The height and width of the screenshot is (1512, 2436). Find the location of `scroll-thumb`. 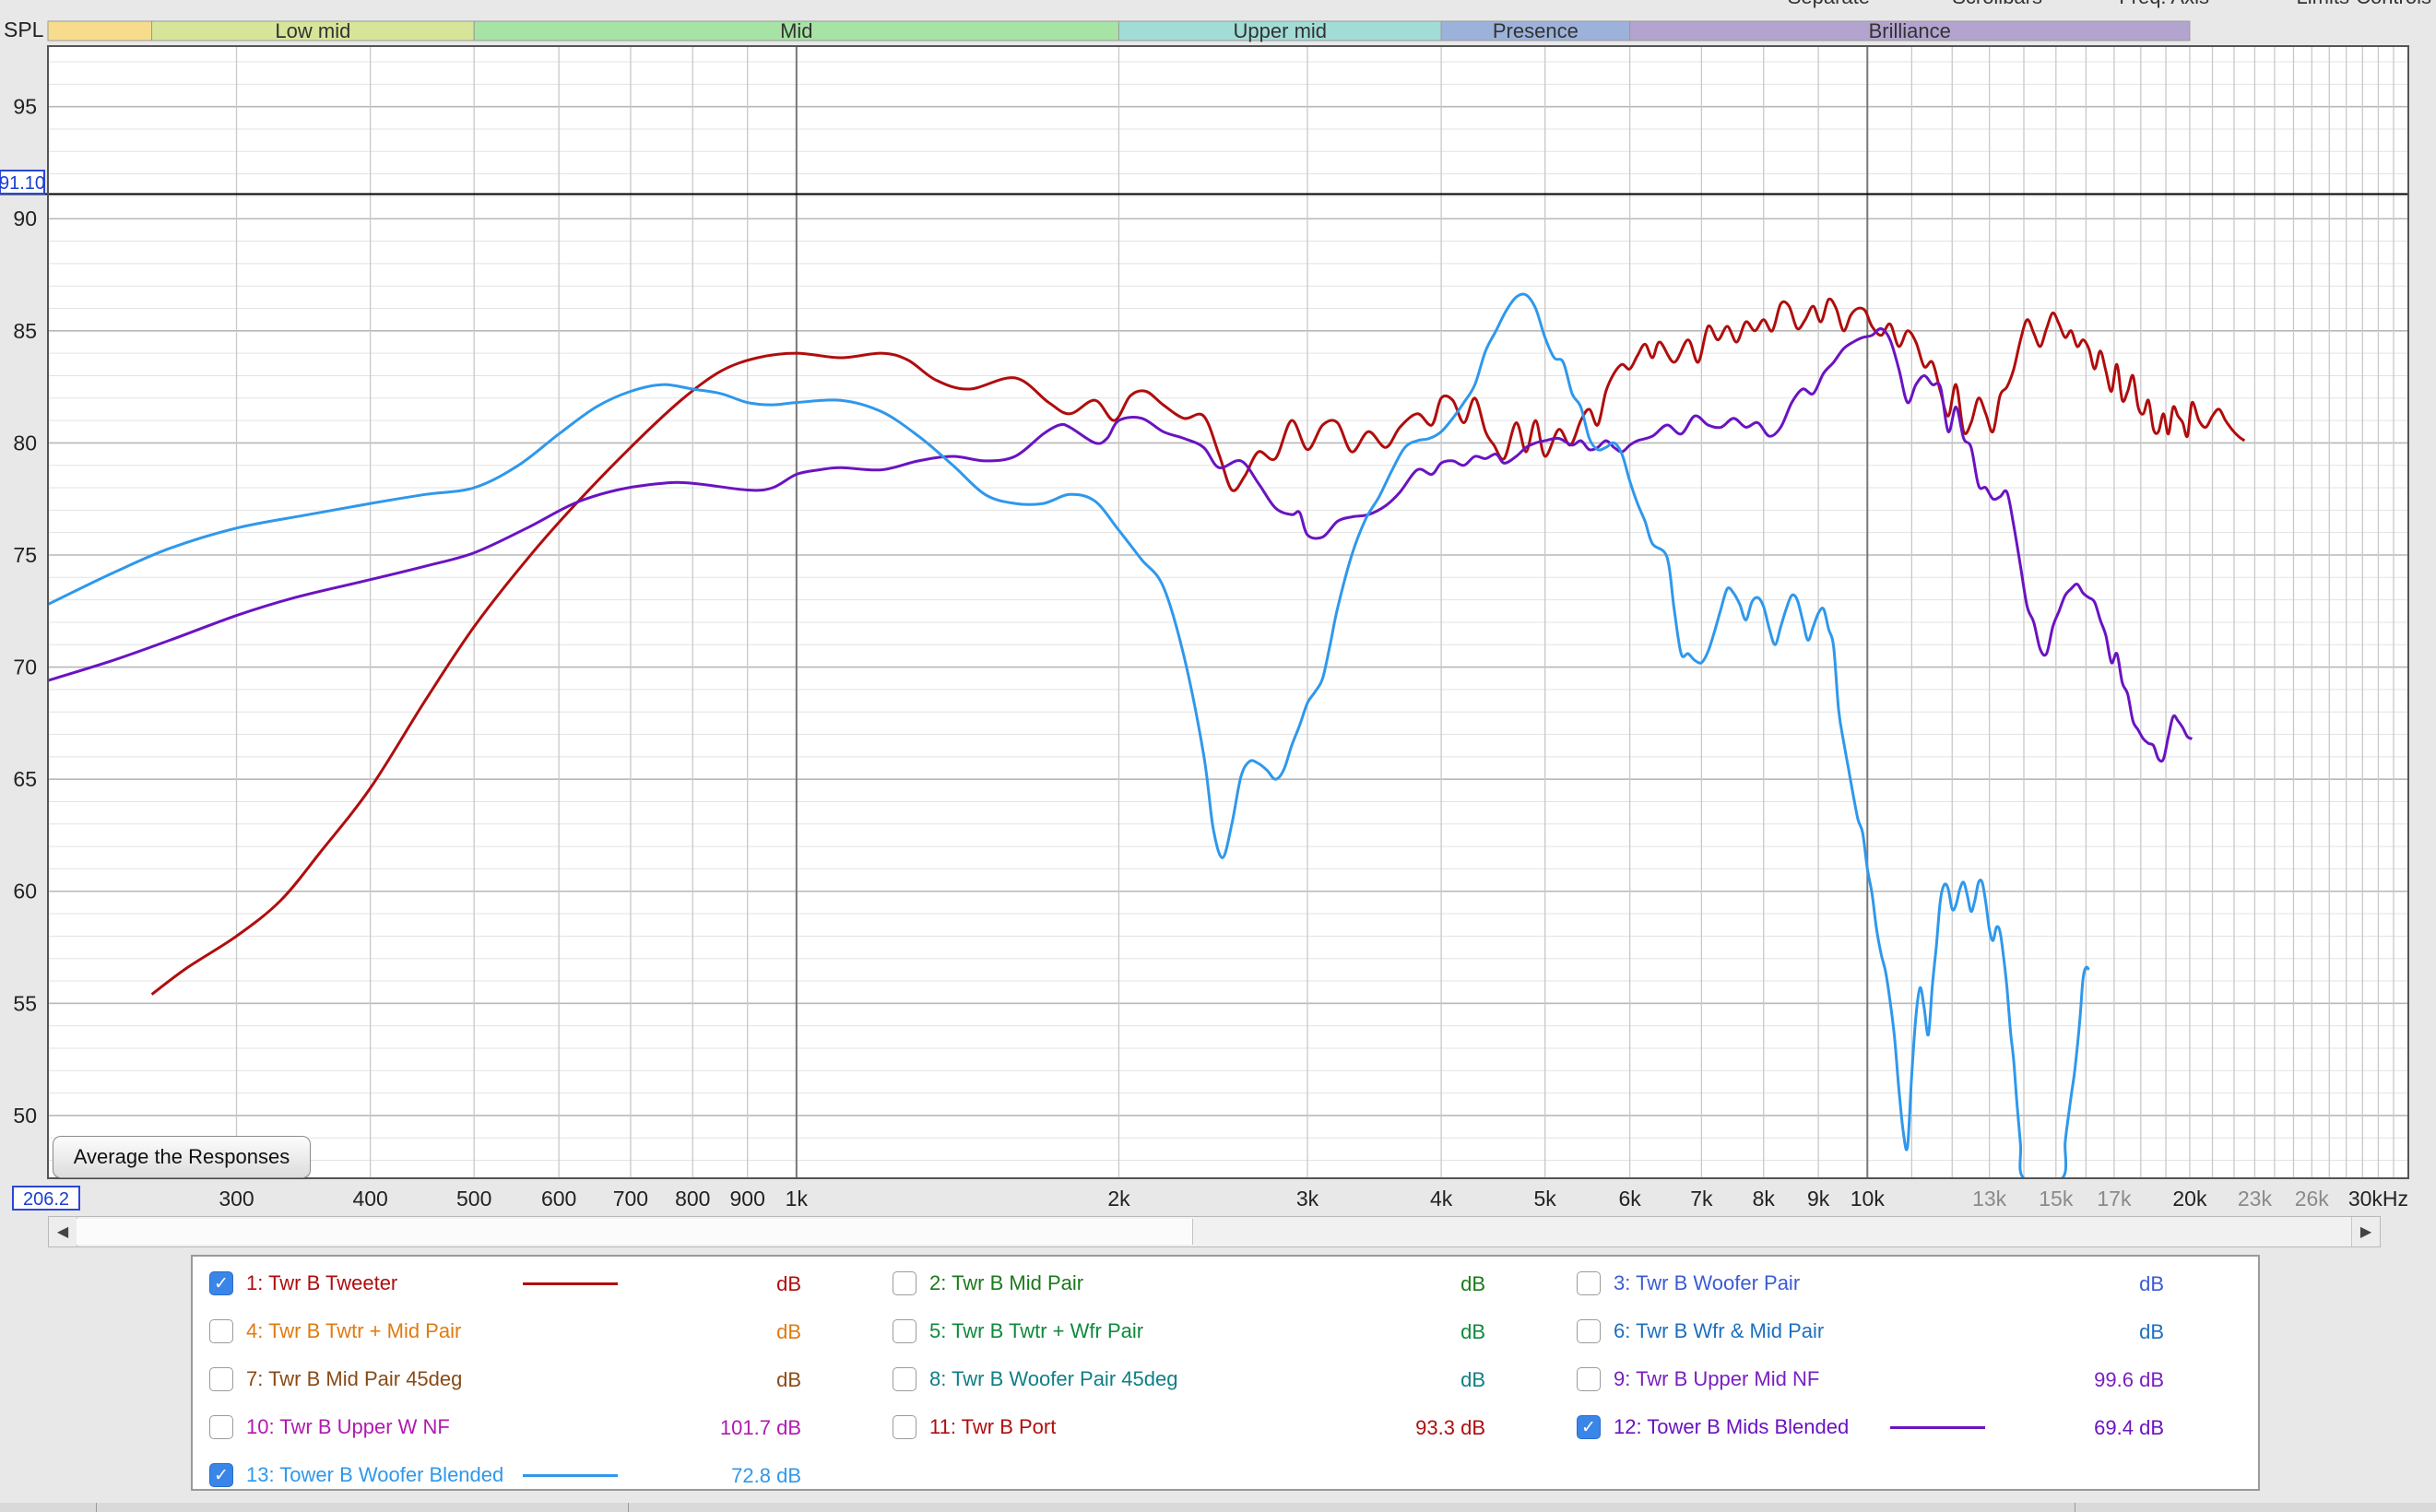

scroll-thumb is located at coordinates (635, 1232).